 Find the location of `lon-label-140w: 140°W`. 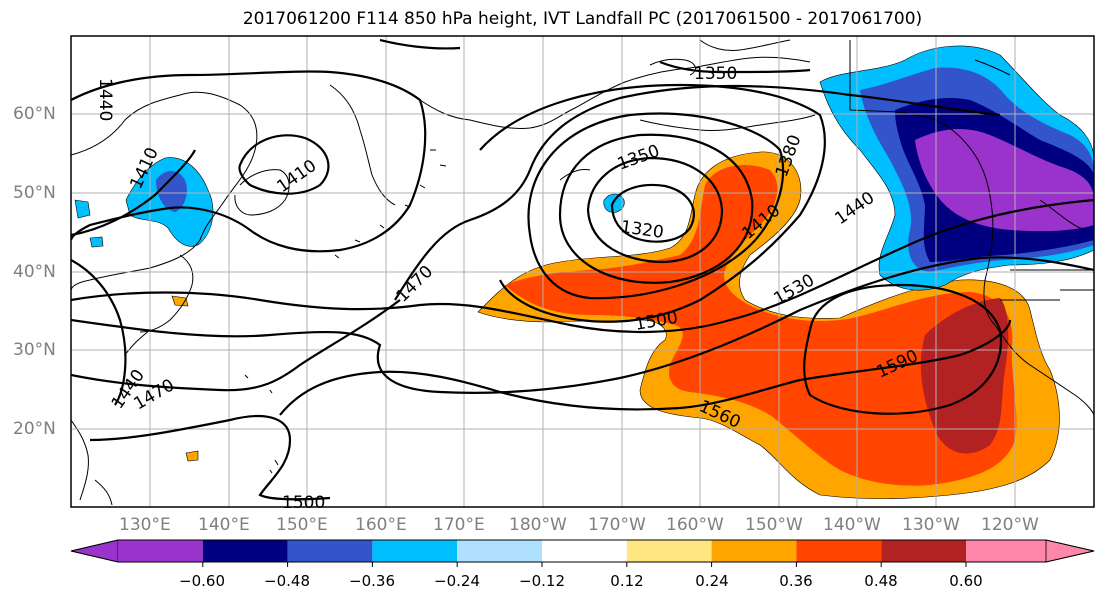

lon-label-140w: 140°W is located at coordinates (852, 525).